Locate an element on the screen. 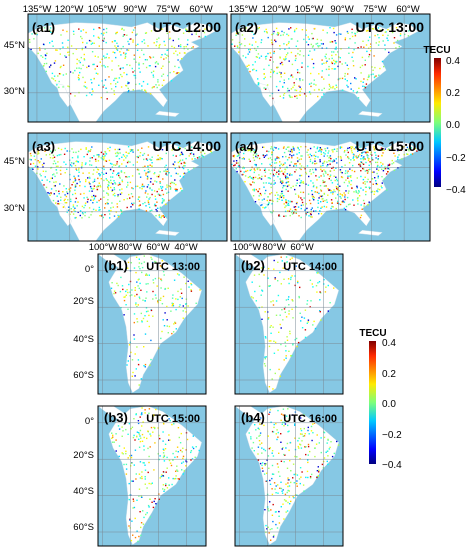 This screenshot has height=550, width=467. lat-label: 0° is located at coordinates (89, 421).